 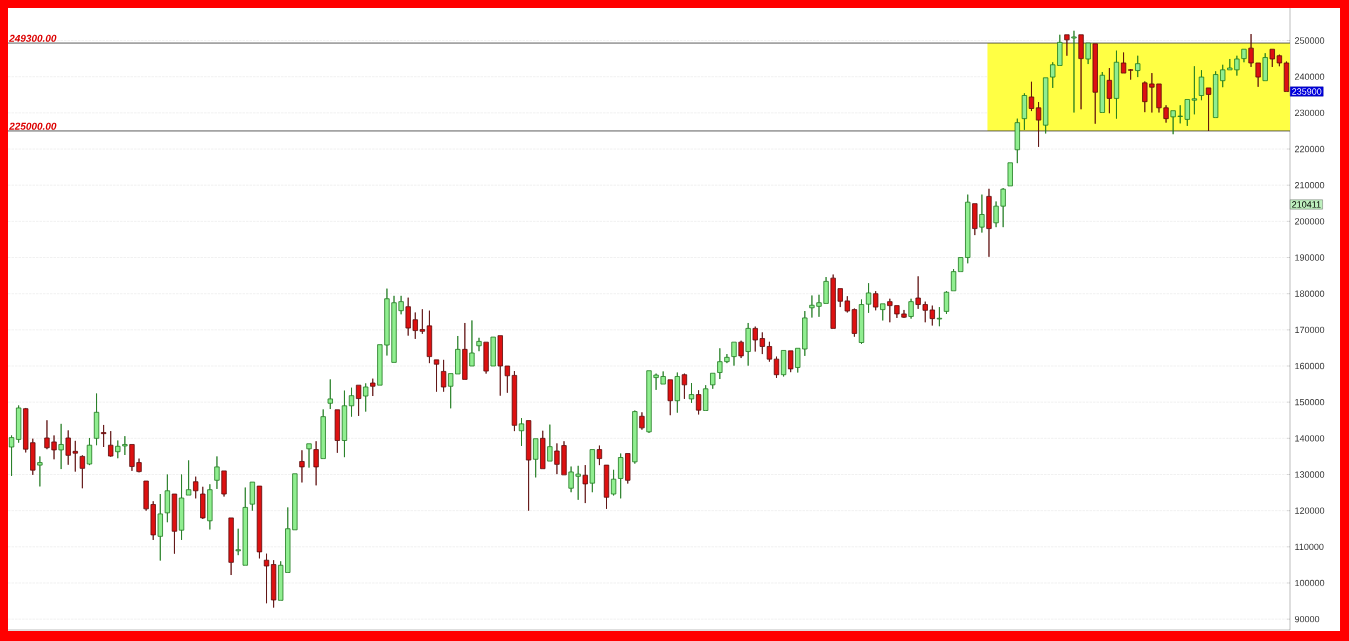 I want to click on y-tick-label: 120000, so click(x=1310, y=510).